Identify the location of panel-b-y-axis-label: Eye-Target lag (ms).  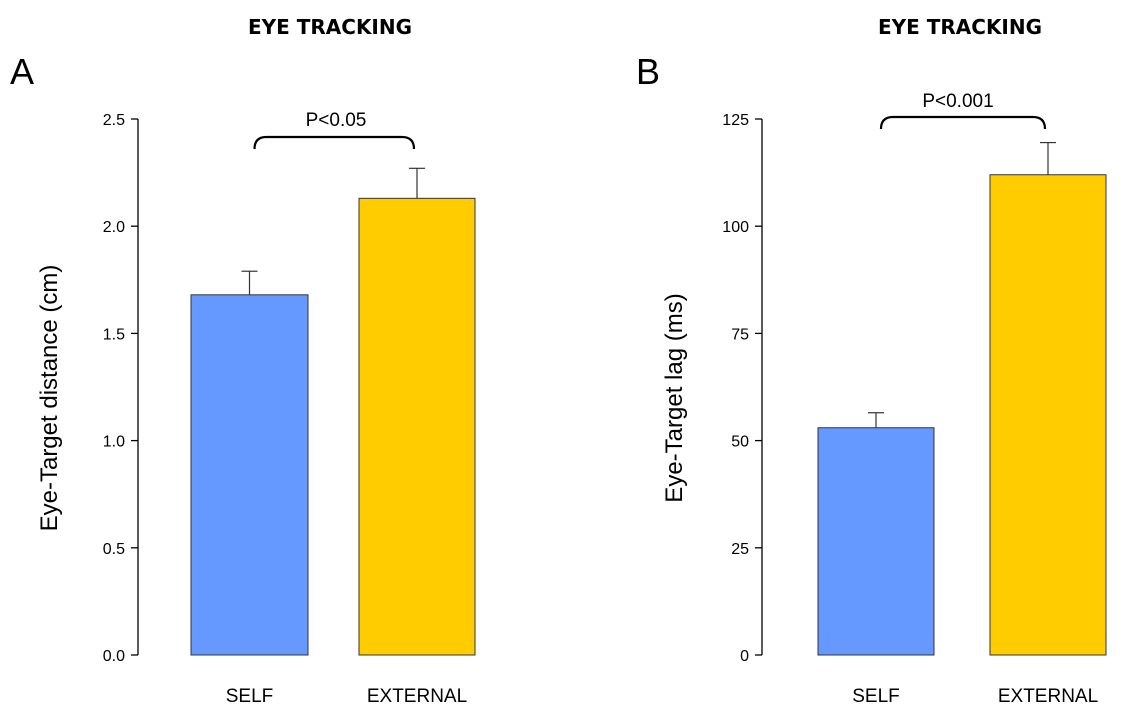
(674, 397).